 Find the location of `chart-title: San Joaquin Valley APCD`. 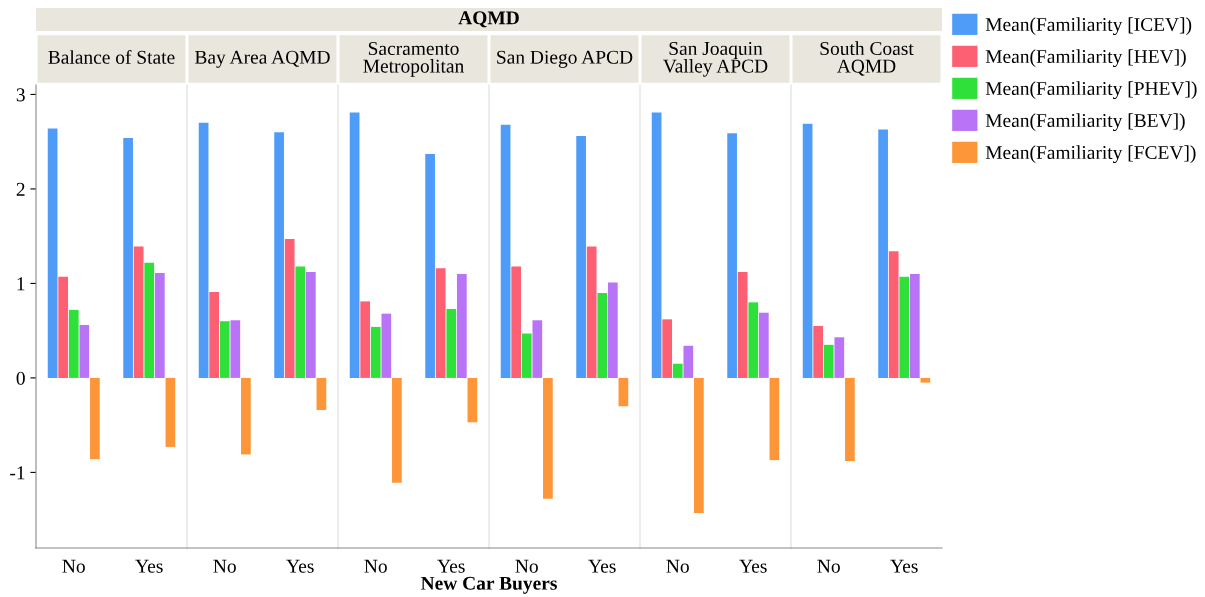

chart-title: San Joaquin Valley APCD is located at coordinates (715, 59).